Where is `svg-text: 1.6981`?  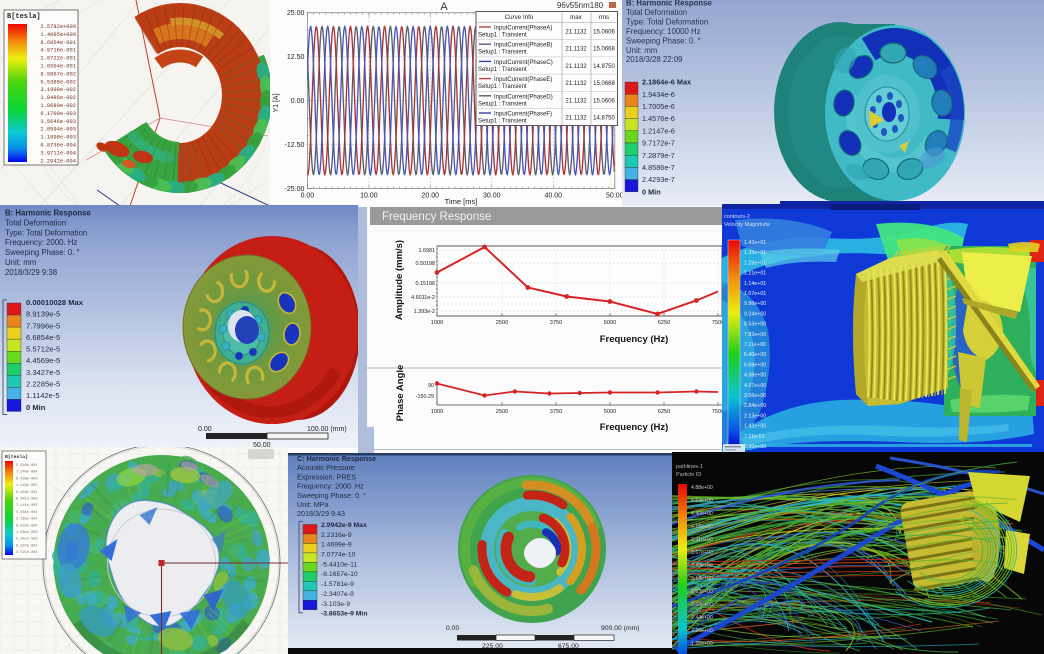
svg-text: 1.6981 is located at coordinates (427, 251).